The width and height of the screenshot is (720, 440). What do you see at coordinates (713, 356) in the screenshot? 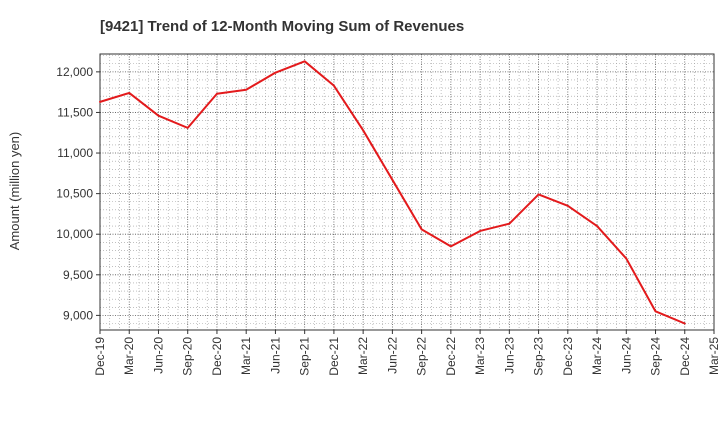
I see `x-tick-label: Mar-25` at bounding box center [713, 356].